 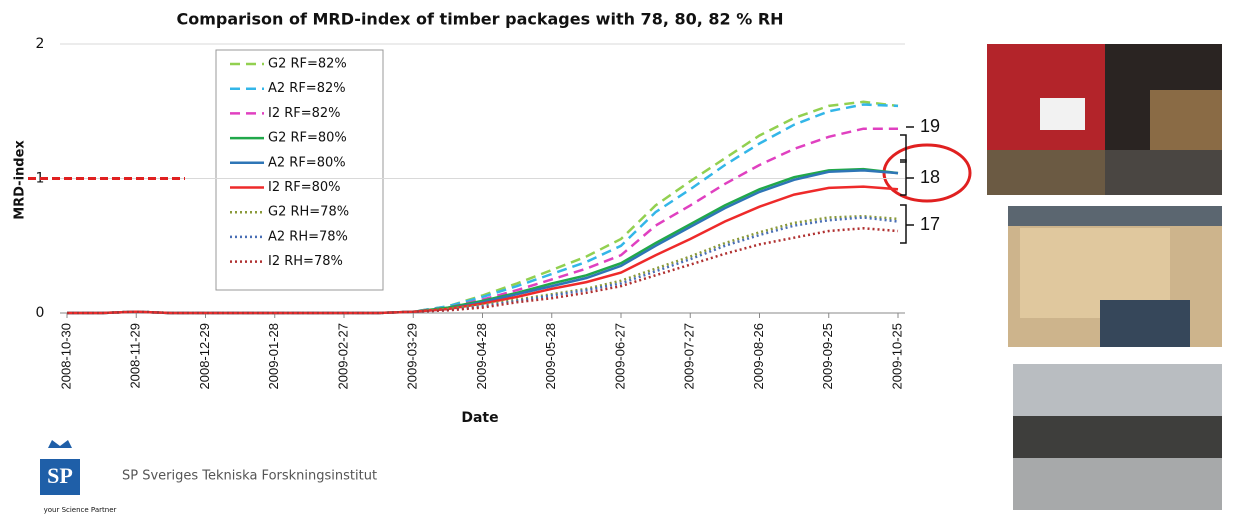 What do you see at coordinates (307, 162) in the screenshot?
I see `legend-label: A2 RF=80%` at bounding box center [307, 162].